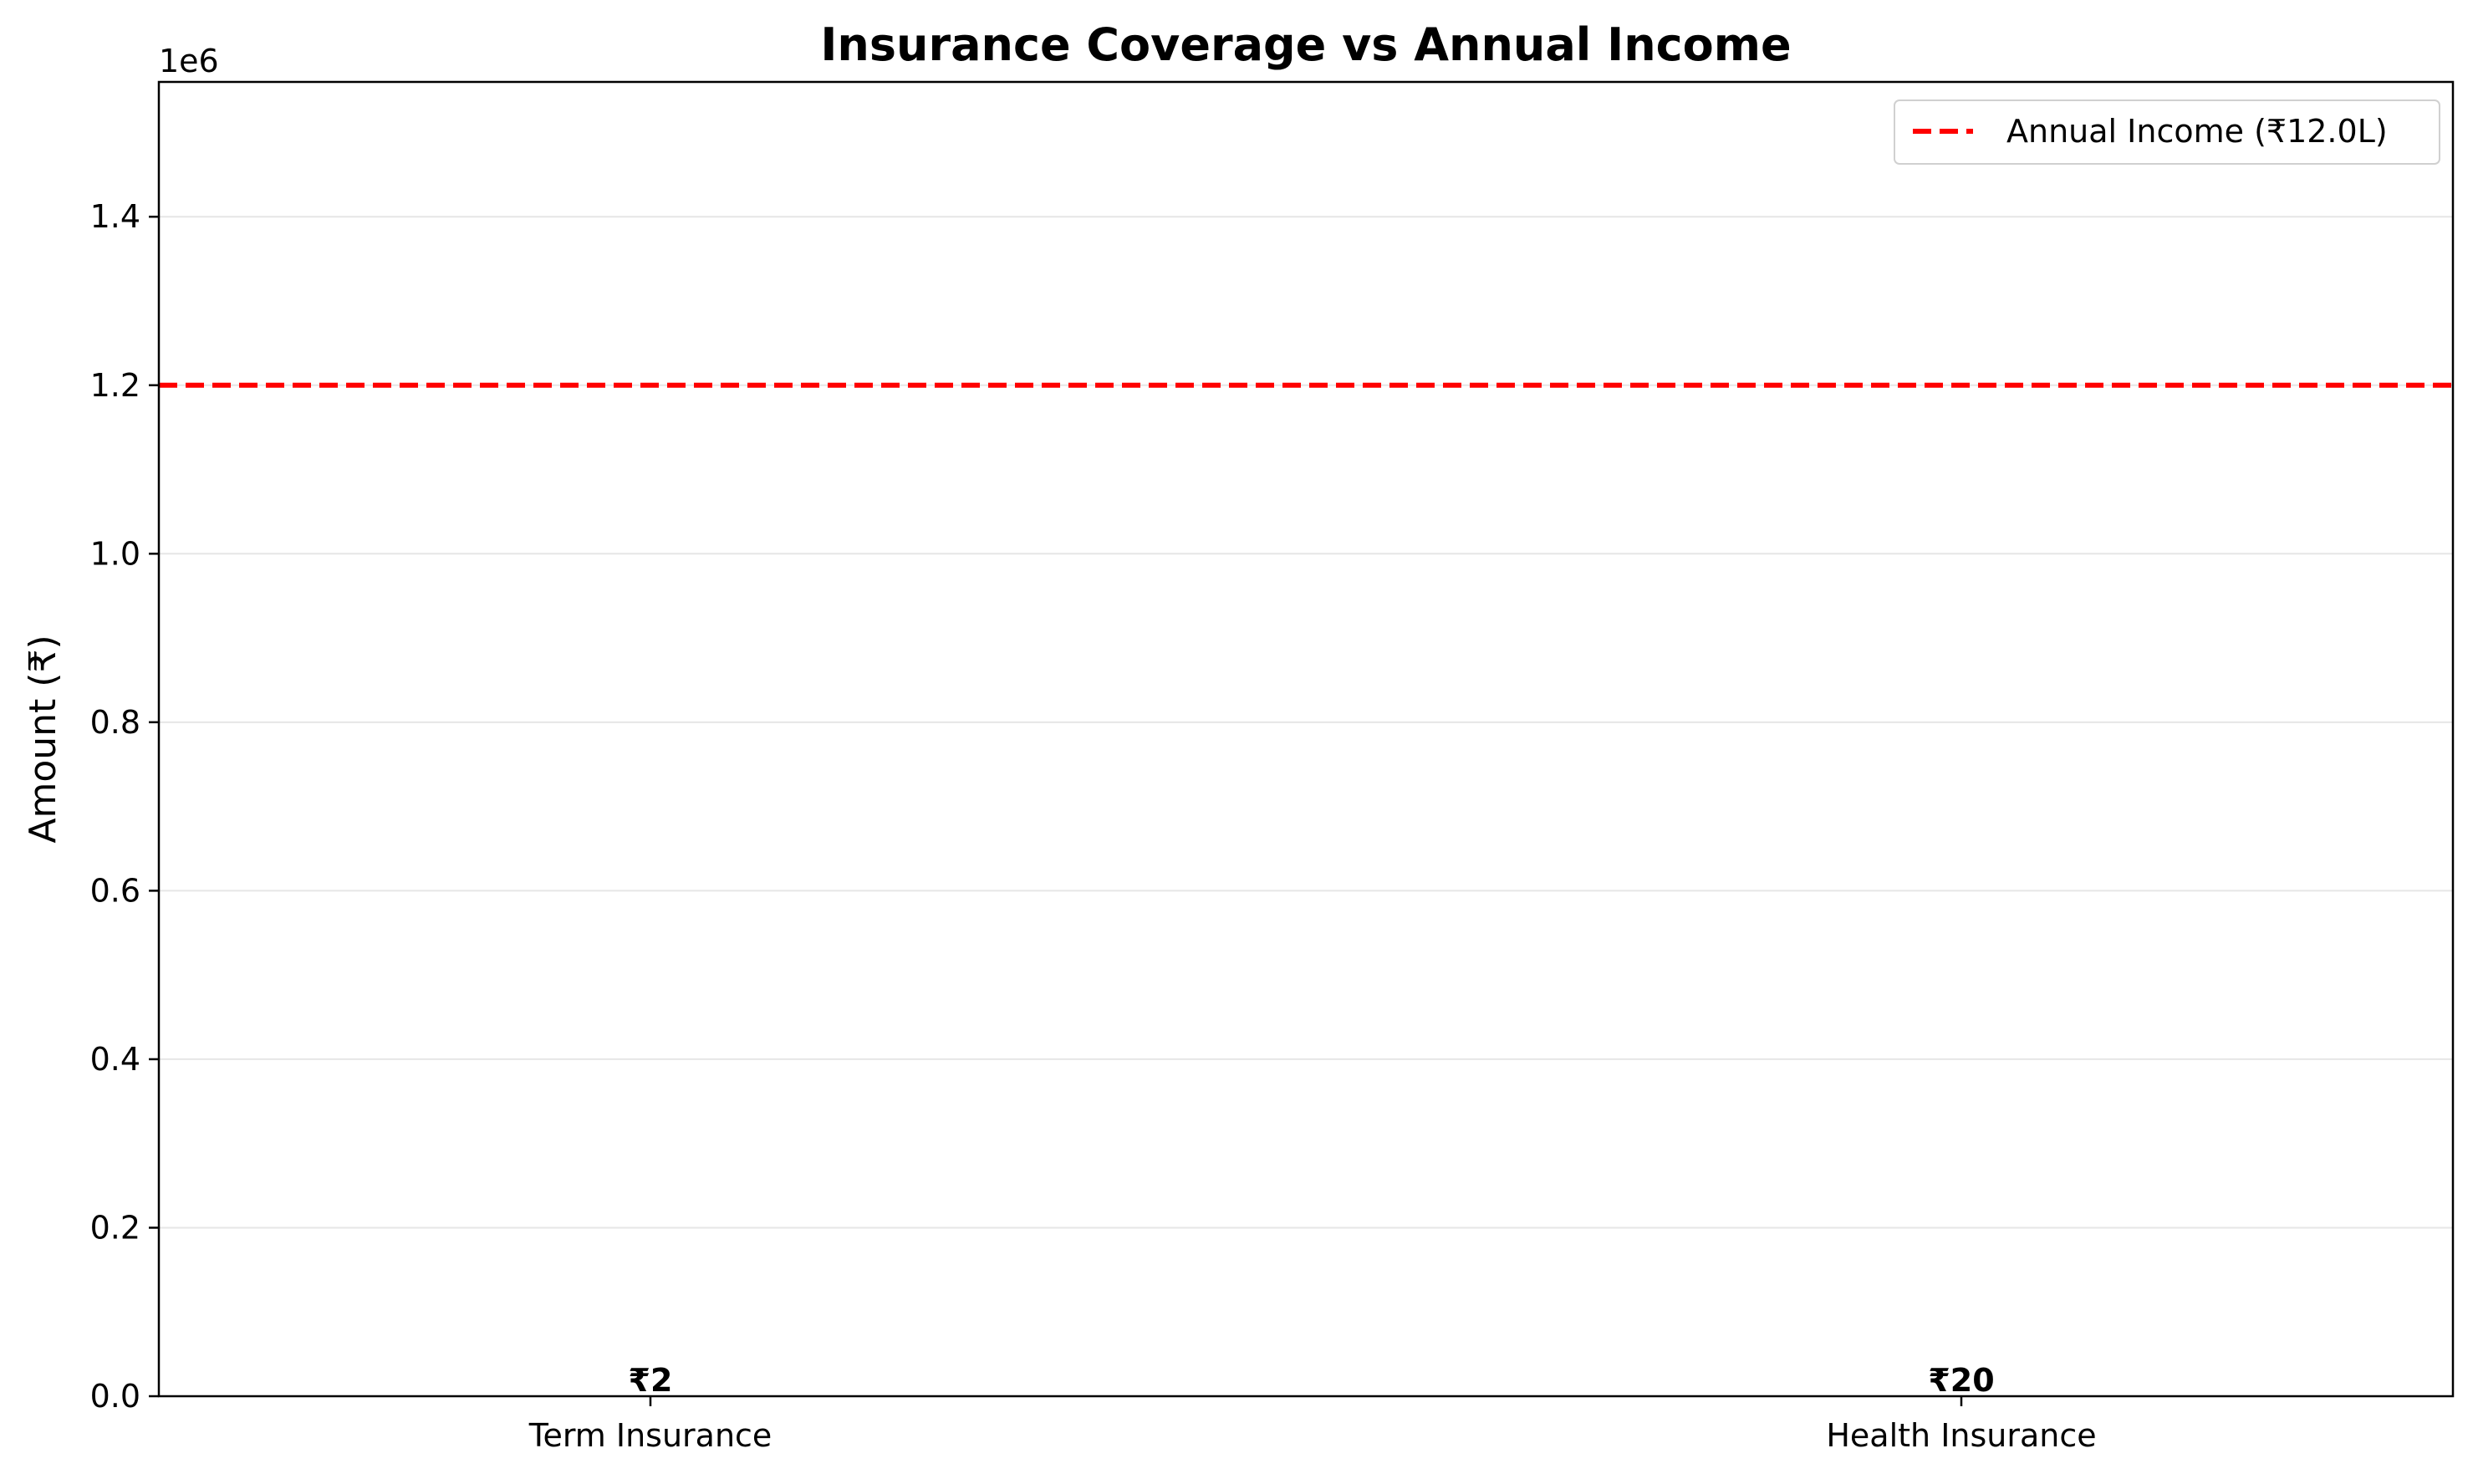 This screenshot has width=2478, height=1484. I want to click on y-tick-label: 0.6, so click(115, 890).